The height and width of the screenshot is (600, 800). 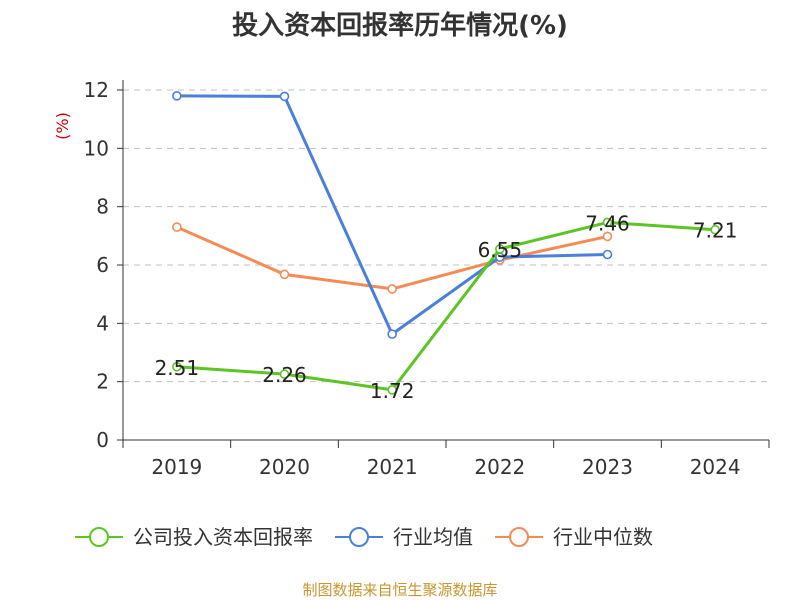 I want to click on x-tick-label: 2021, so click(x=392, y=467).